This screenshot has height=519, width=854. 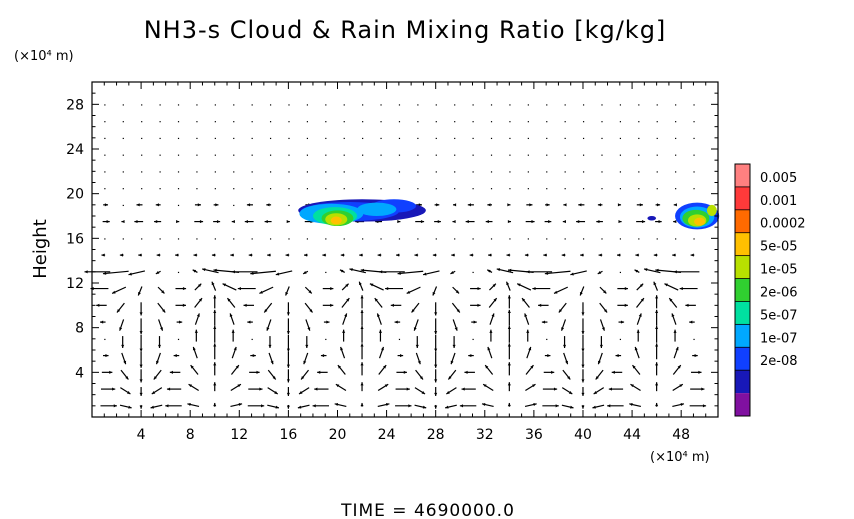 What do you see at coordinates (288, 435) in the screenshot?
I see `x-tick-label: 16` at bounding box center [288, 435].